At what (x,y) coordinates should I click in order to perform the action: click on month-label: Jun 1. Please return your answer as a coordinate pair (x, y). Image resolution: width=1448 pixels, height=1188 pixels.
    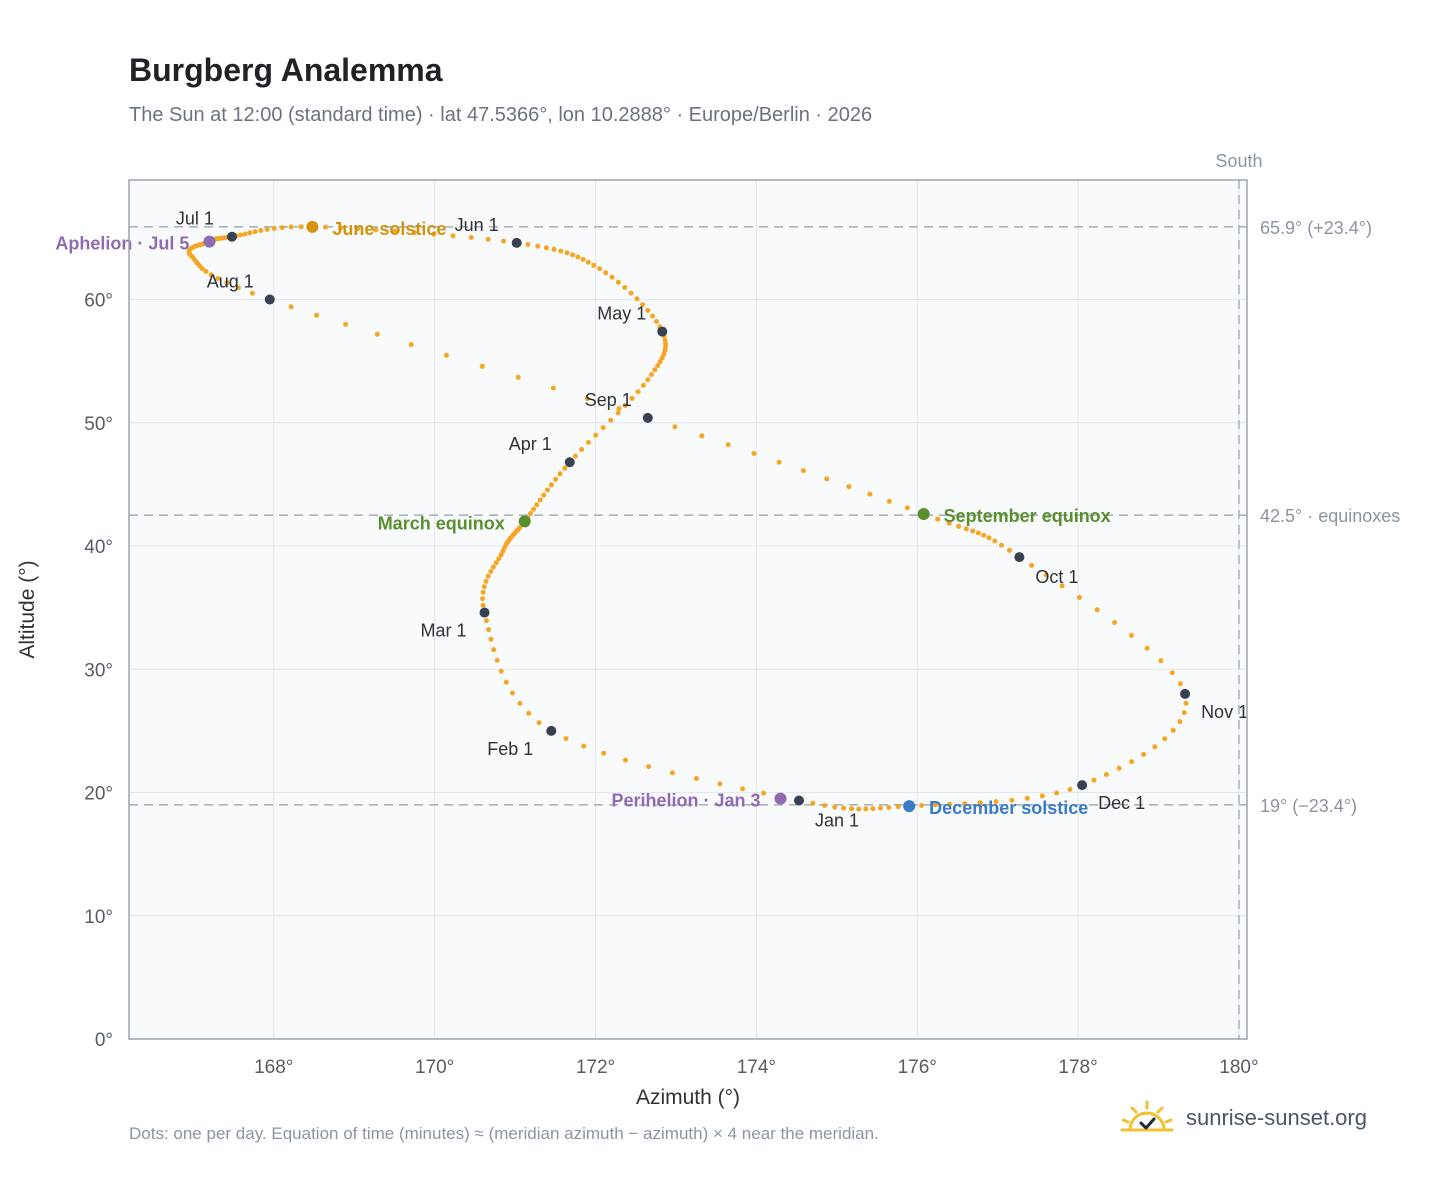
    Looking at the image, I should click on (477, 225).